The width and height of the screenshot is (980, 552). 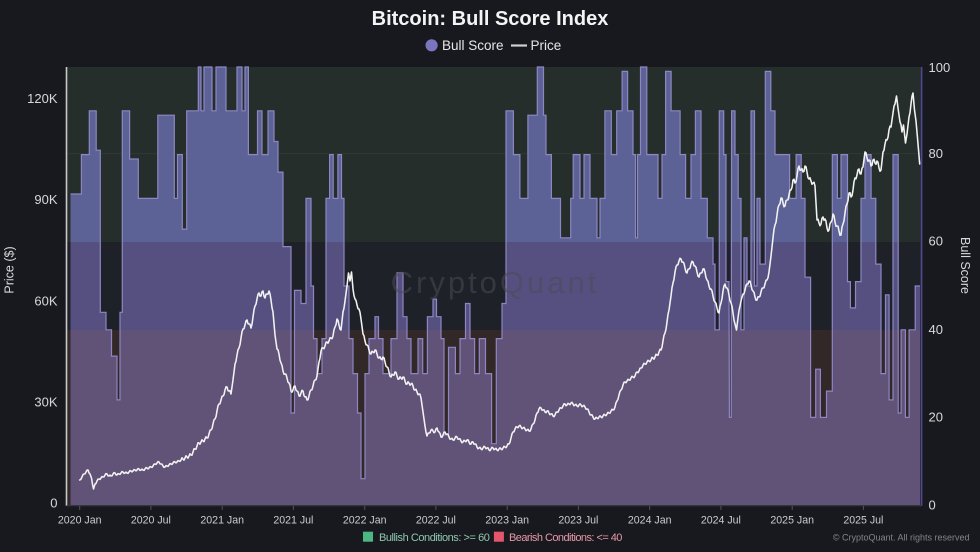 What do you see at coordinates (901, 538) in the screenshot?
I see `svg-text:© CryptoQuant. All rights rese: © CryptoQuant. All rights reserved` at bounding box center [901, 538].